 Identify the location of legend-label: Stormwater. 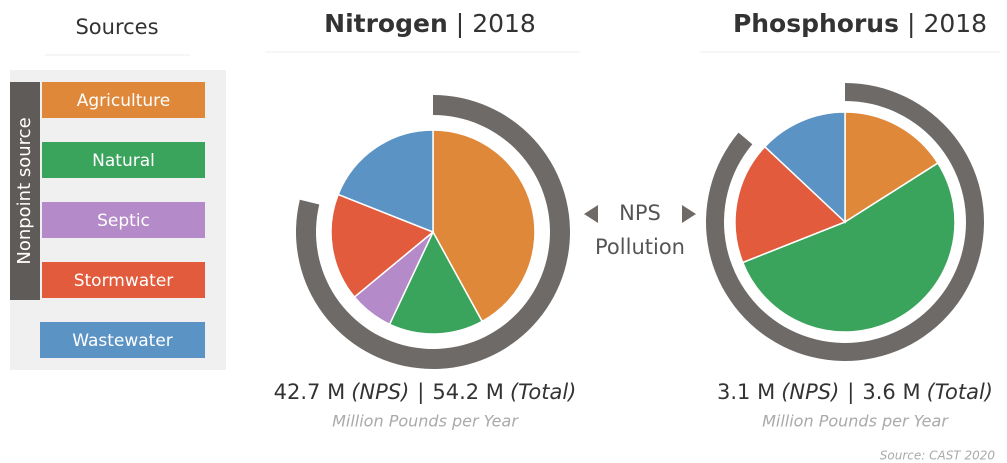
(124, 281).